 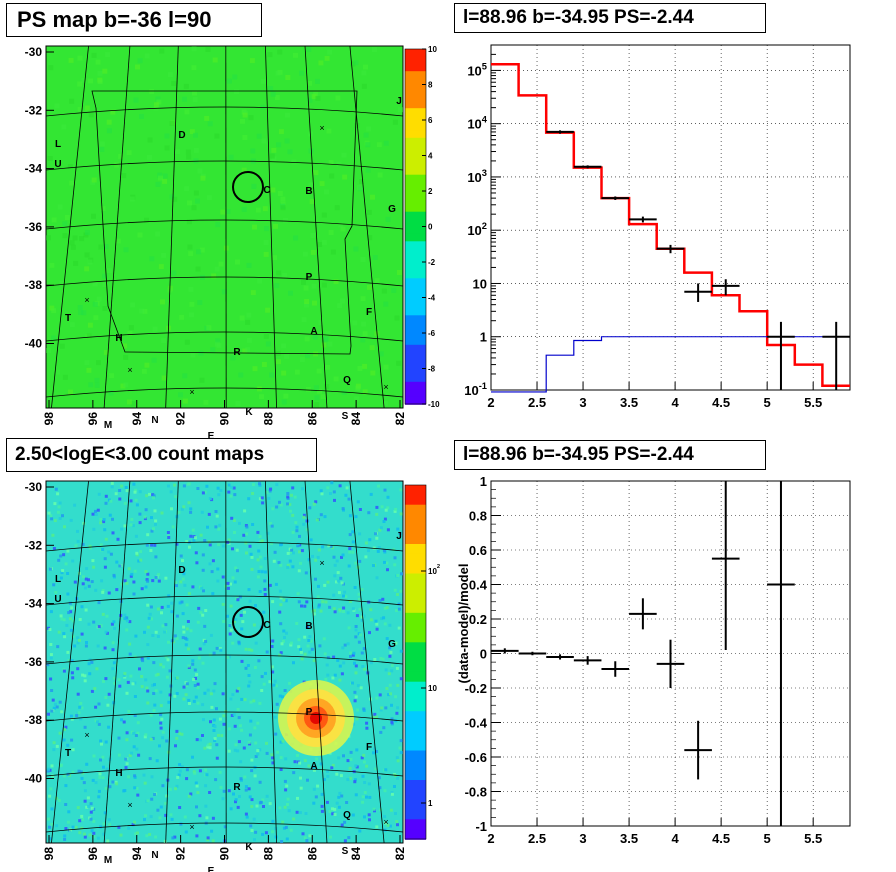 What do you see at coordinates (347, 815) in the screenshot?
I see `source-label-q: Q` at bounding box center [347, 815].